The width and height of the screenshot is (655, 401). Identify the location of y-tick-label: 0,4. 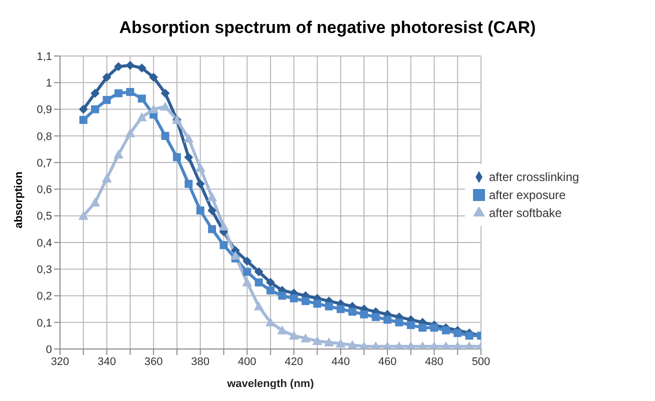
(44, 243).